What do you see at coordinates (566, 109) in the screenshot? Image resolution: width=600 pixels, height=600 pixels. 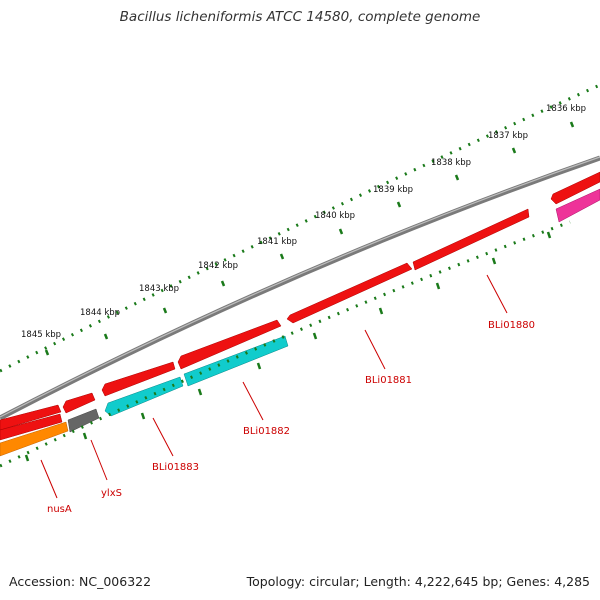 I see `scale-label: 1836 kbp` at bounding box center [566, 109].